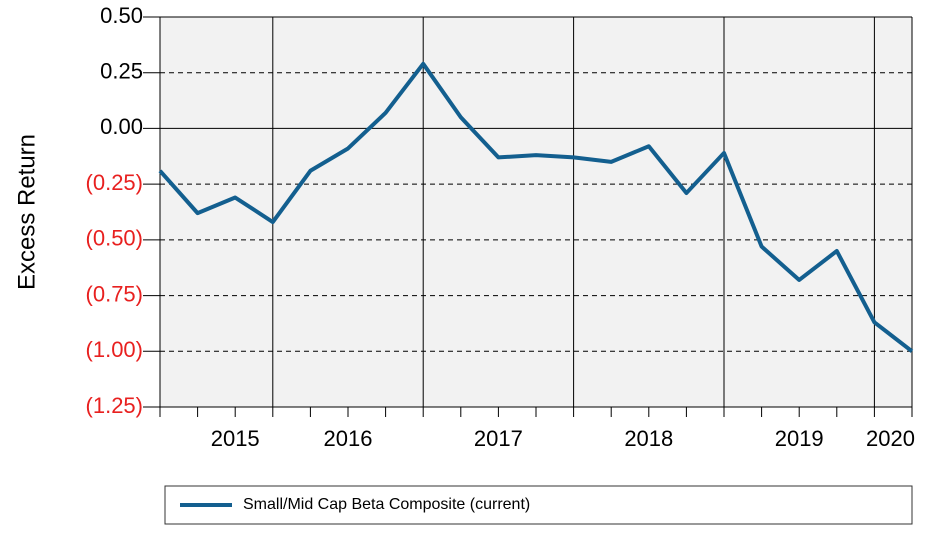 This screenshot has width=928, height=535. Describe the element at coordinates (114, 182) in the screenshot. I see `y-tick-label: (0.25)` at that location.